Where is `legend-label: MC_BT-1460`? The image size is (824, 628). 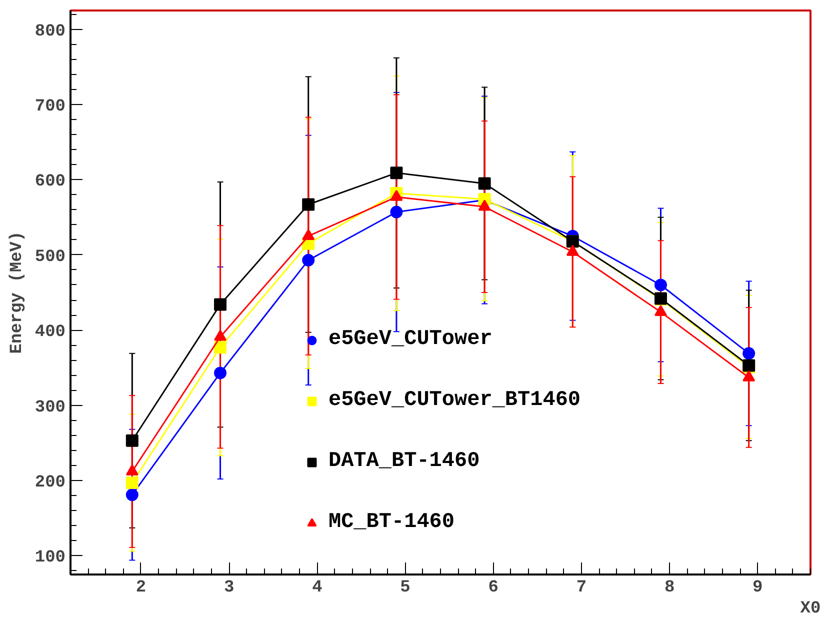 legend-label: MC_BT-1460 is located at coordinates (391, 522).